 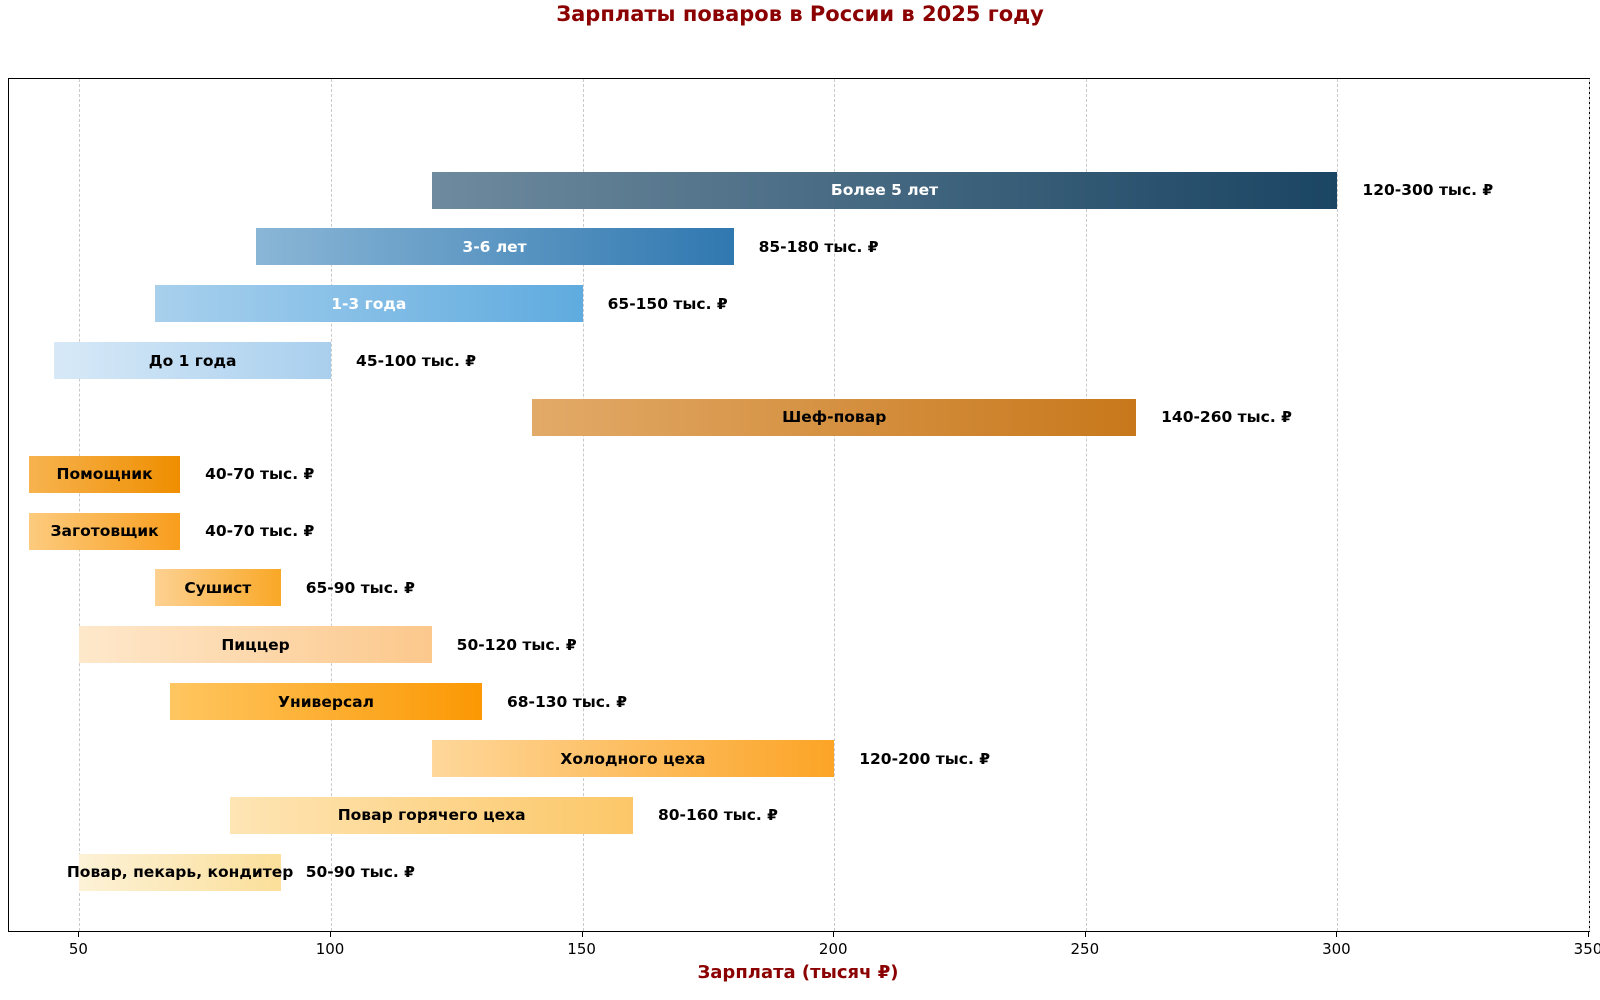 I want to click on bar-category-label: Повар горячего цеха, so click(x=431, y=815).